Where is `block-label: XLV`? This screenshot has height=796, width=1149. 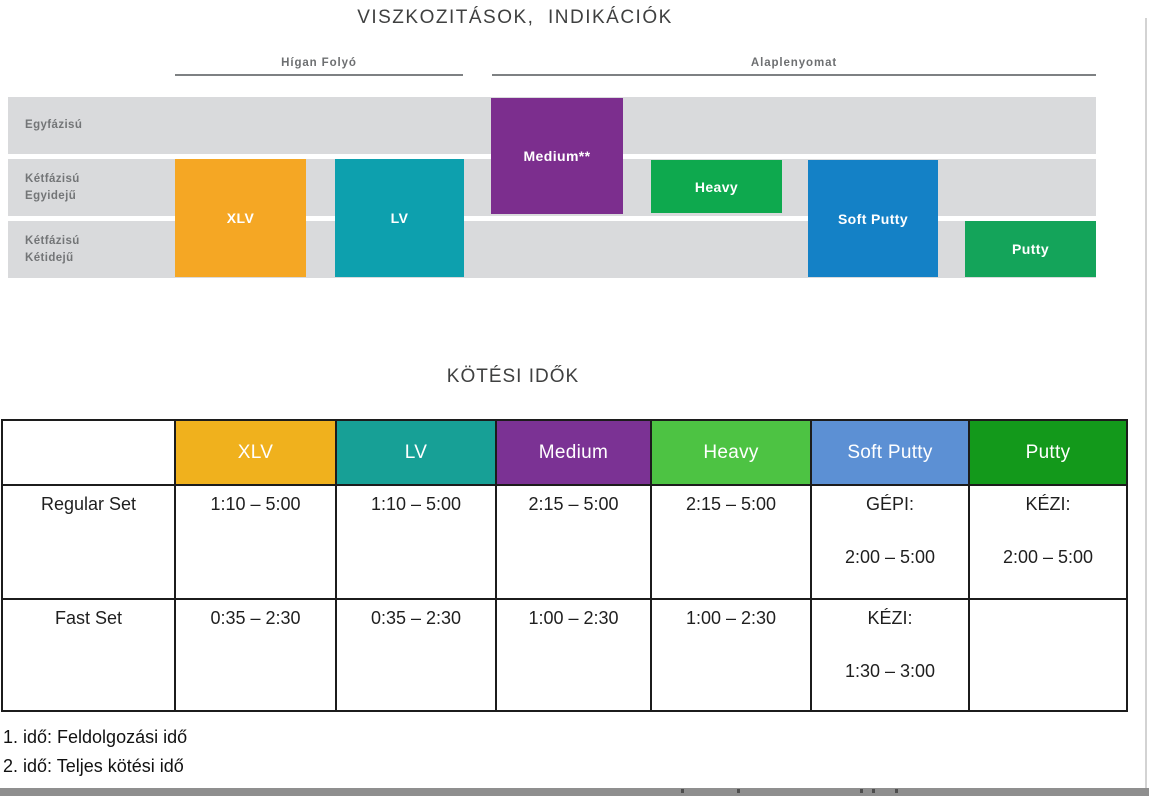
block-label: XLV is located at coordinates (240, 218).